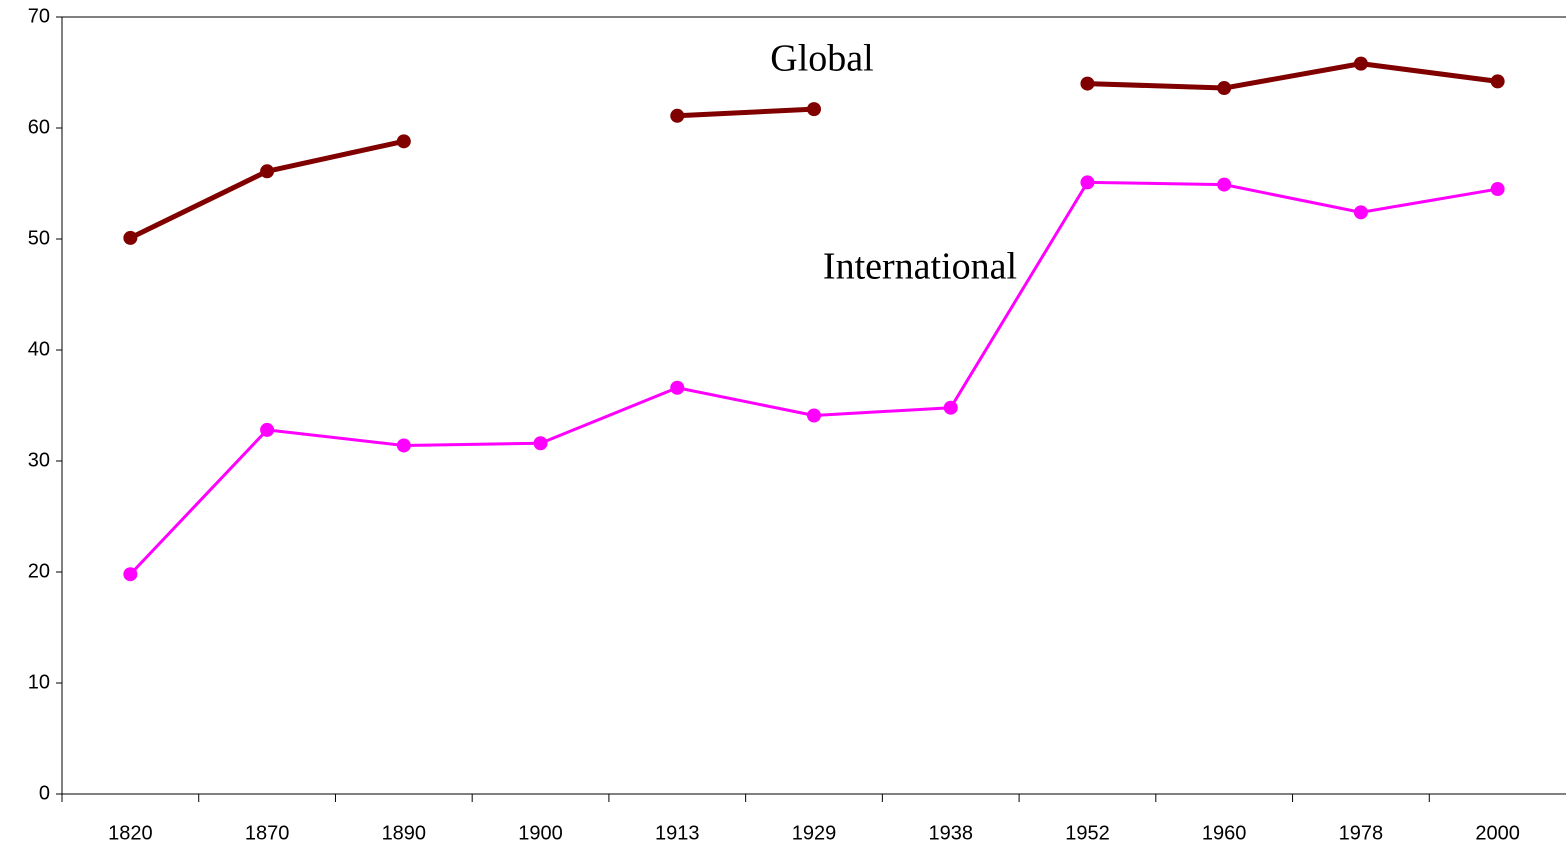 Image resolution: width=1567 pixels, height=846 pixels. What do you see at coordinates (821, 59) in the screenshot?
I see `series-annotation: Global` at bounding box center [821, 59].